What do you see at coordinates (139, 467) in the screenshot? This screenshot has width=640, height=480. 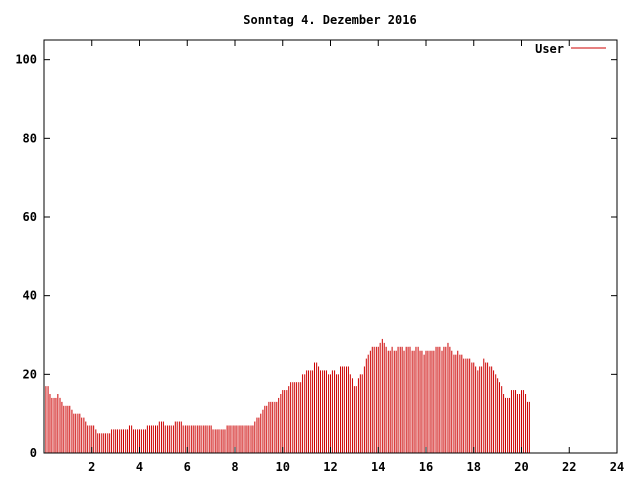 I see `x-tick-label: 4` at bounding box center [139, 467].